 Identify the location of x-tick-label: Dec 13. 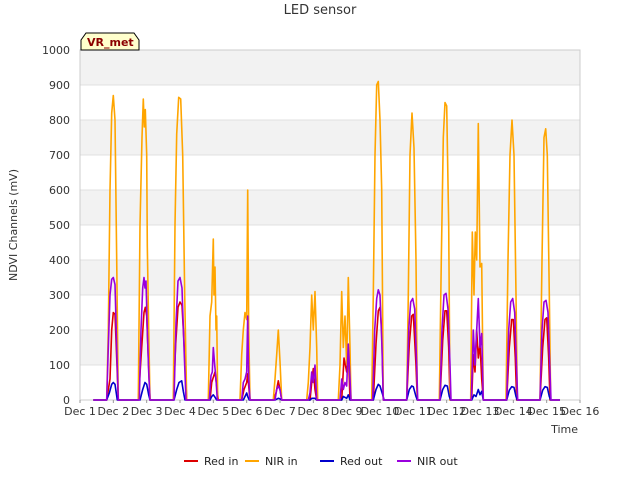
(480, 411).